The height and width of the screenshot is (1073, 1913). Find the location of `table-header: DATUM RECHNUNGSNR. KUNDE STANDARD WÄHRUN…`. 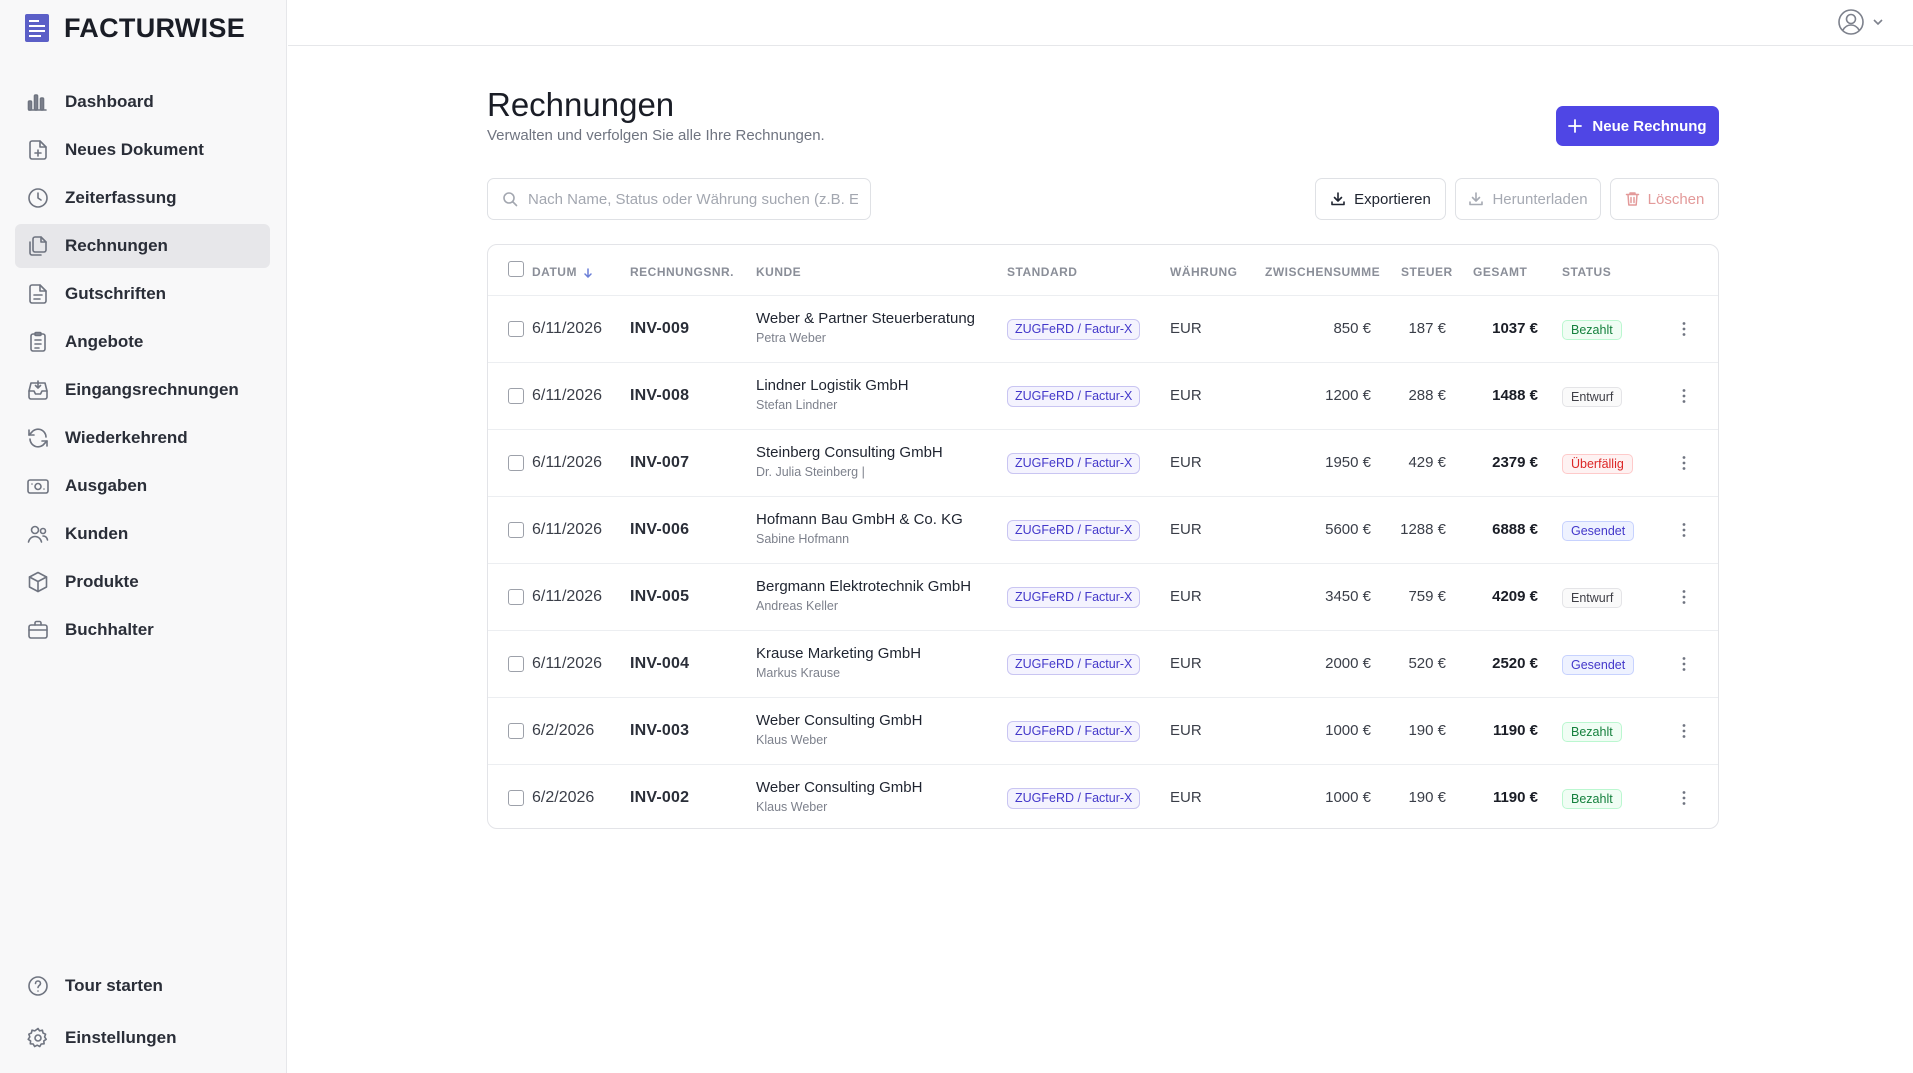

table-header: DATUM RECHNUNGSNR. KUNDE STANDARD WÄHRUN… is located at coordinates (1103, 270).